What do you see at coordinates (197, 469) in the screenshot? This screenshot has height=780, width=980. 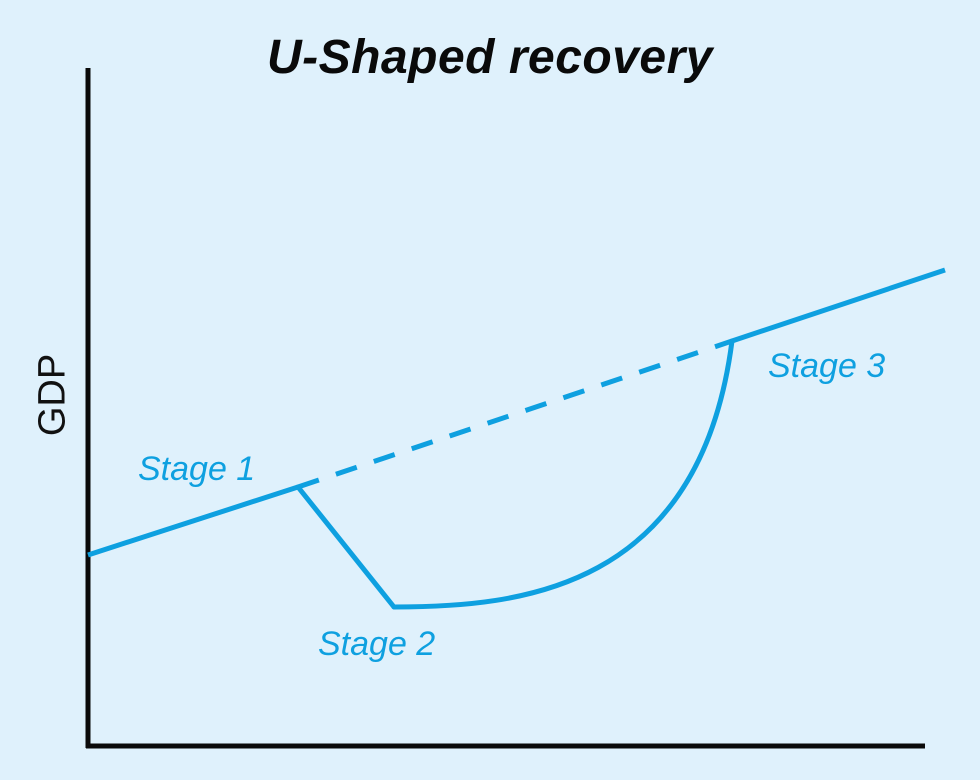 I see `stage-1-label: Stage 1` at bounding box center [197, 469].